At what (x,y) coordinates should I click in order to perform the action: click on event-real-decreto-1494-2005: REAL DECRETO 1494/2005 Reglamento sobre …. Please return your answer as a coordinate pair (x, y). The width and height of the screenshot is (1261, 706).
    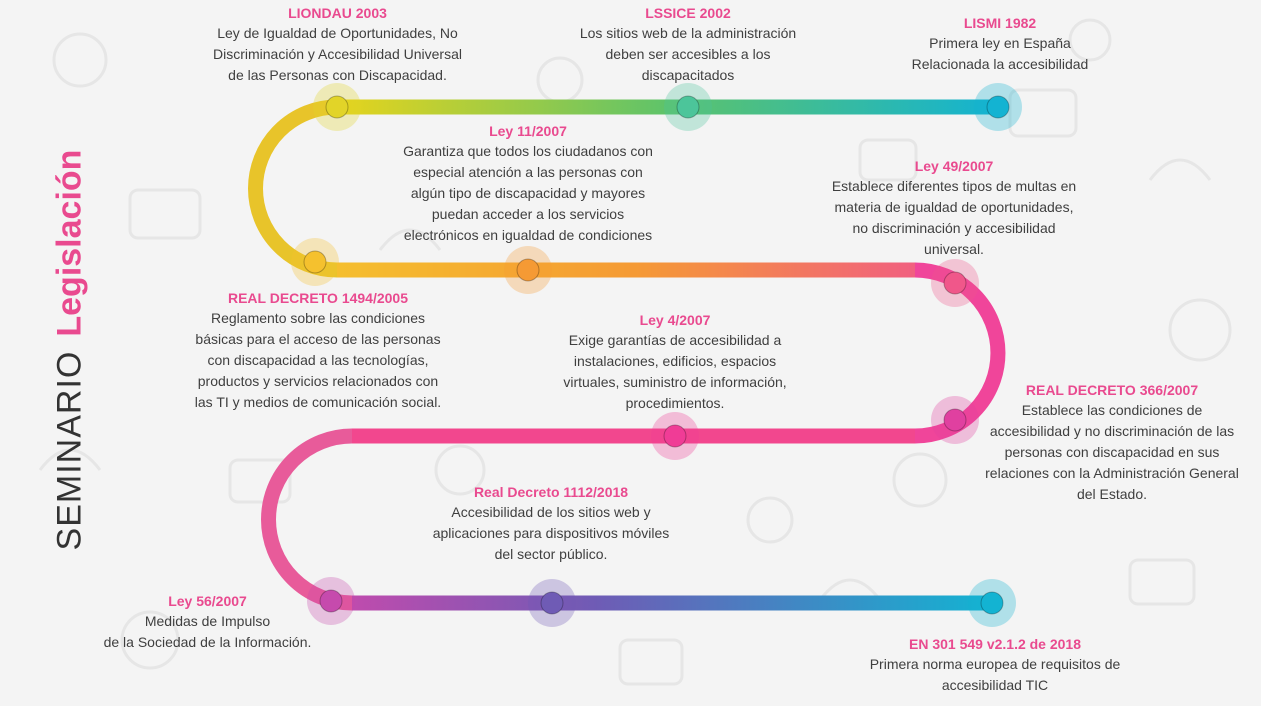
    Looking at the image, I should click on (318, 350).